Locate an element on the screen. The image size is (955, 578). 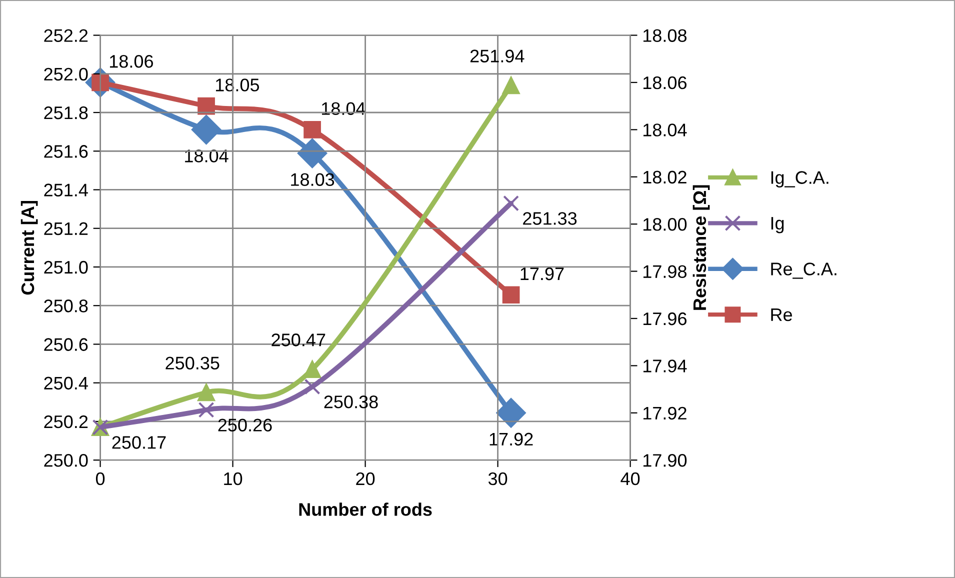
data-label: 17.92 is located at coordinates (511, 439).